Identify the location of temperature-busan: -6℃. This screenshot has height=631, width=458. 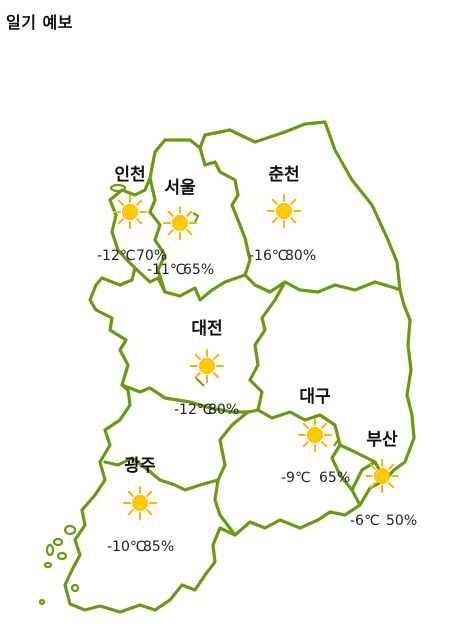
(365, 521).